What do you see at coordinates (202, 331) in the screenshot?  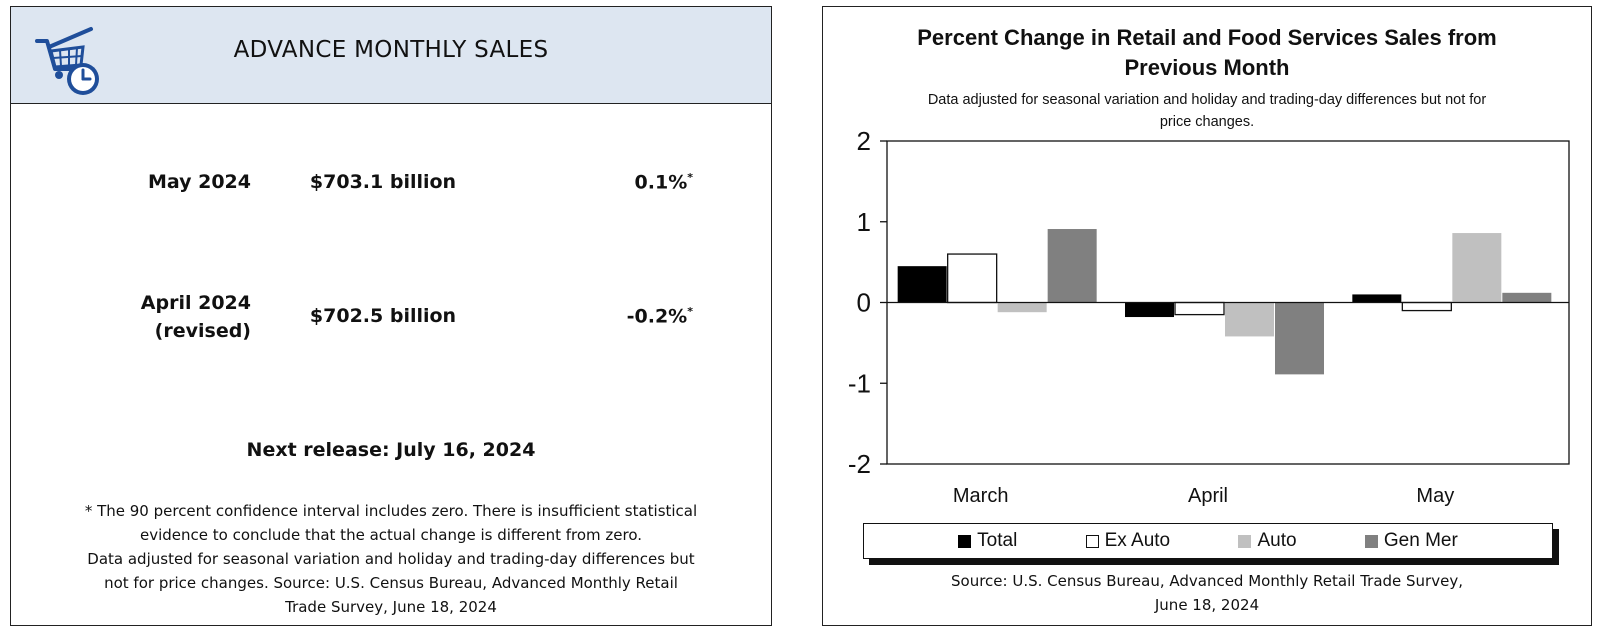 I see `row-label-april-line2: (revised)` at bounding box center [202, 331].